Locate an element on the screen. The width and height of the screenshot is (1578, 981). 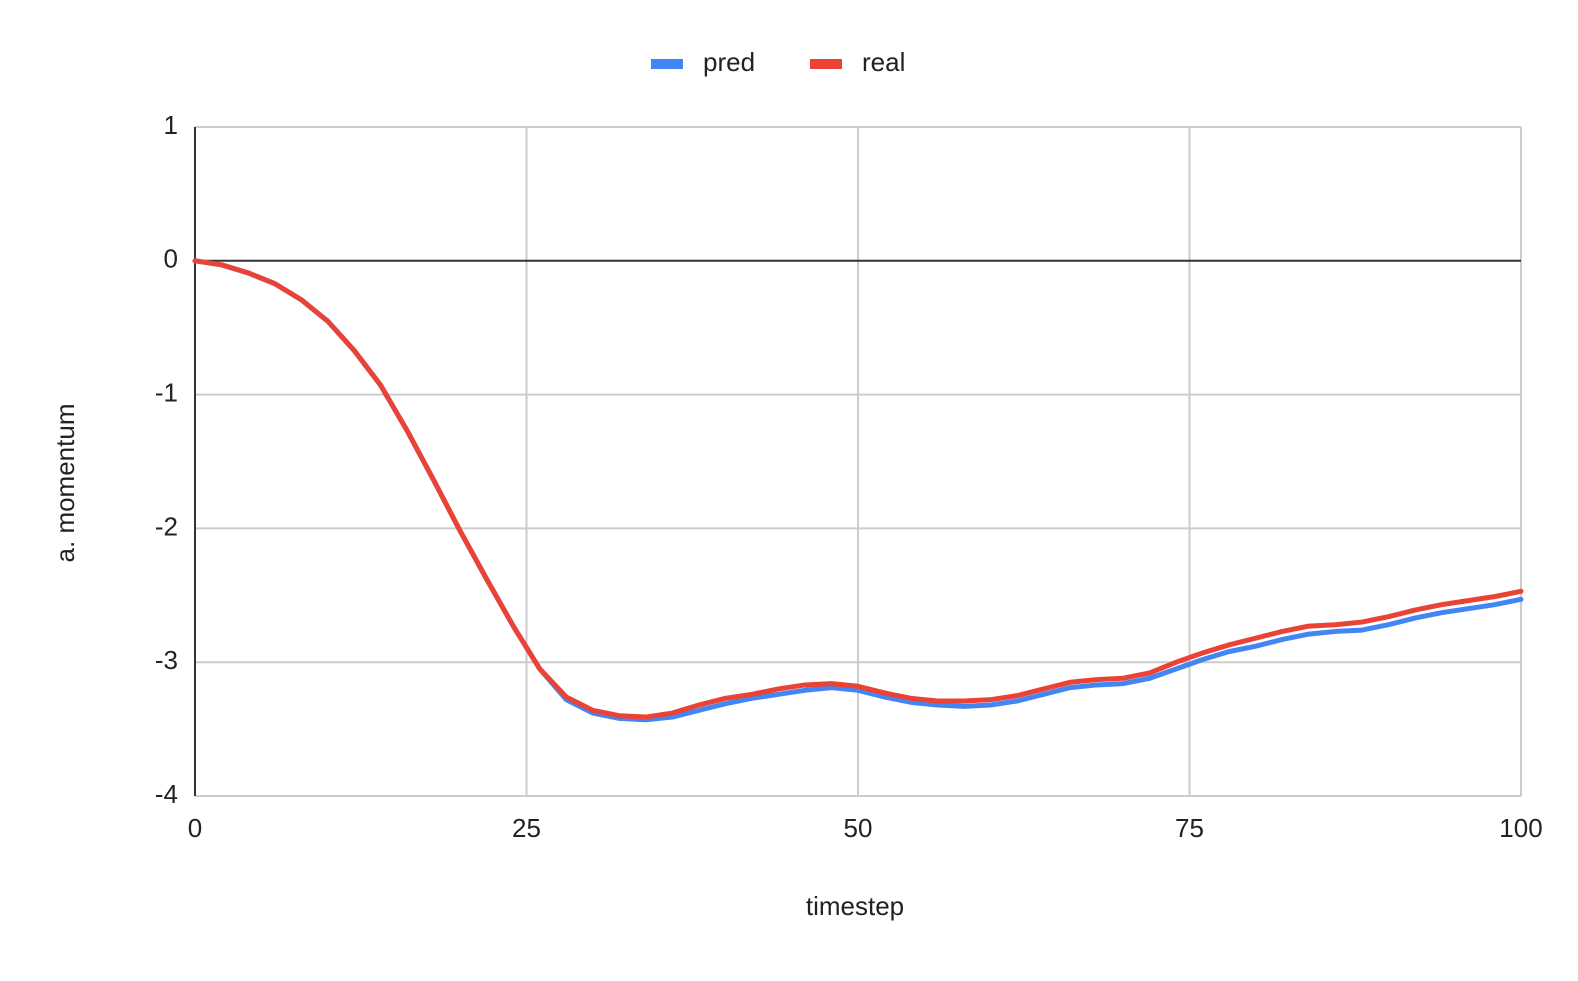
y-tick-label: 0 is located at coordinates (171, 259).